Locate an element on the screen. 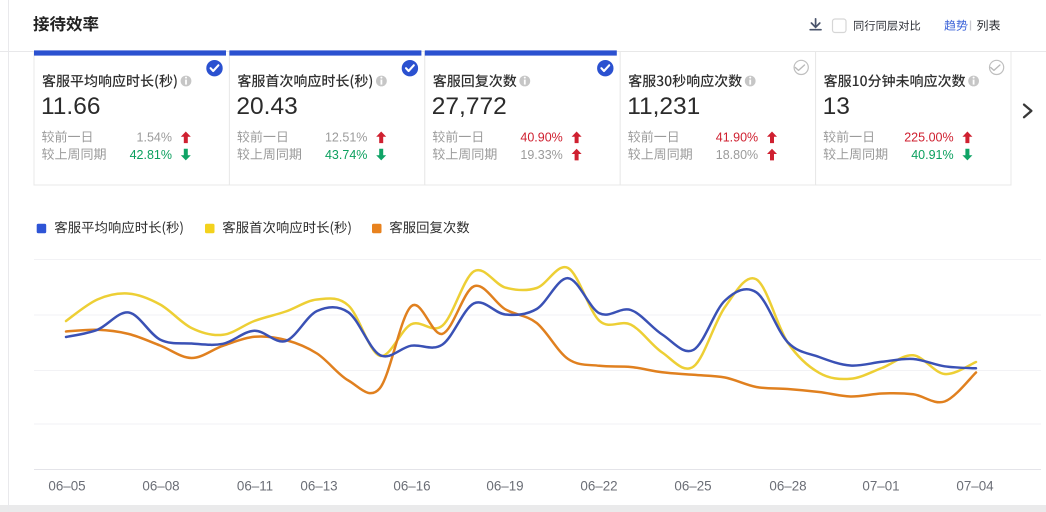 The height and width of the screenshot is (512, 1046). svg-text: 20.43 is located at coordinates (266, 106).